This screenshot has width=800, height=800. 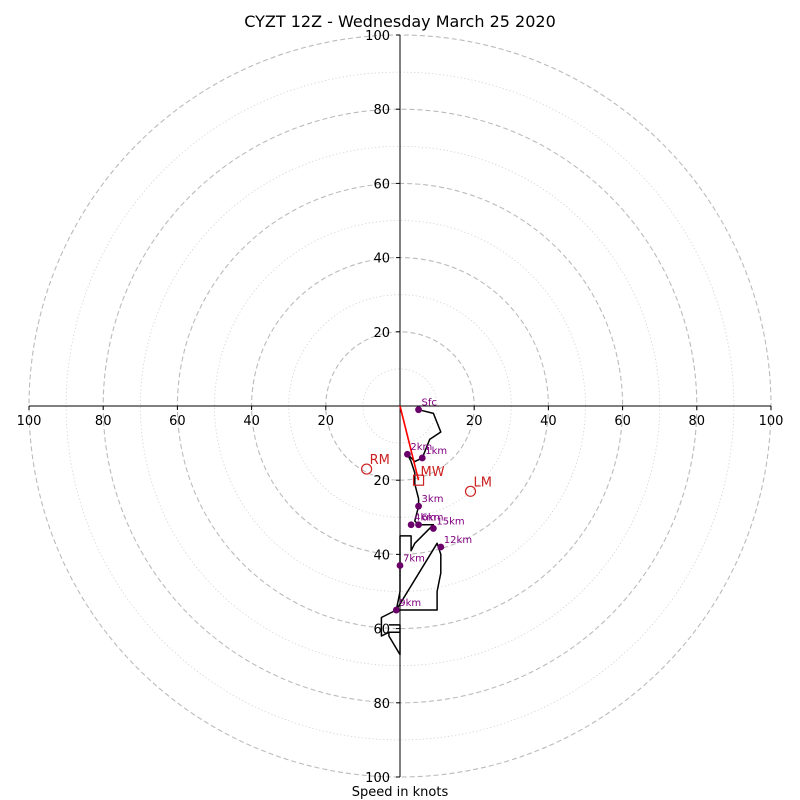 I want to click on storm-motion-label: MW, so click(x=433, y=472).